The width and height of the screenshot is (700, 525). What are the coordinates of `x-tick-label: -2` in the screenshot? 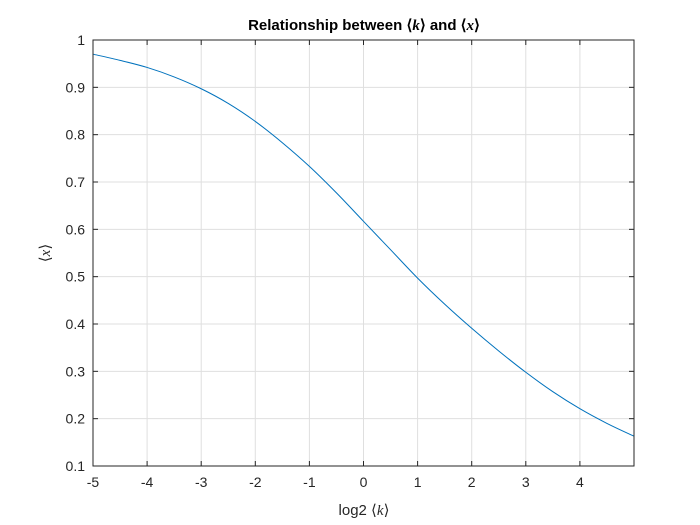 It's located at (255, 482).